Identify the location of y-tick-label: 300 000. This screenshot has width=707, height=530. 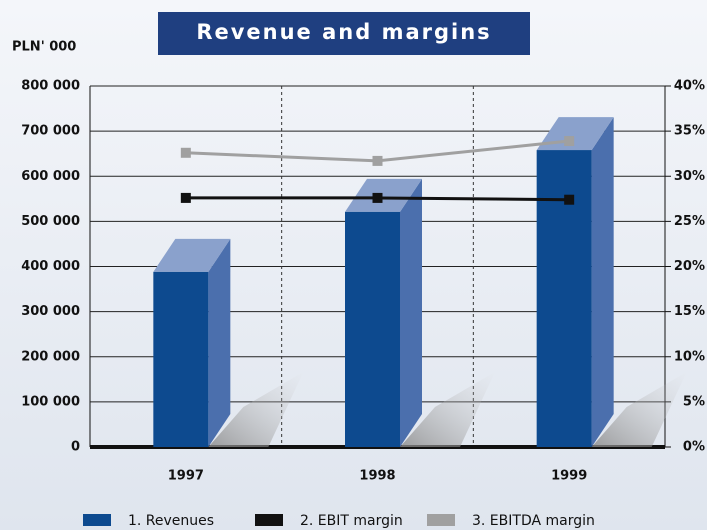
(50, 311).